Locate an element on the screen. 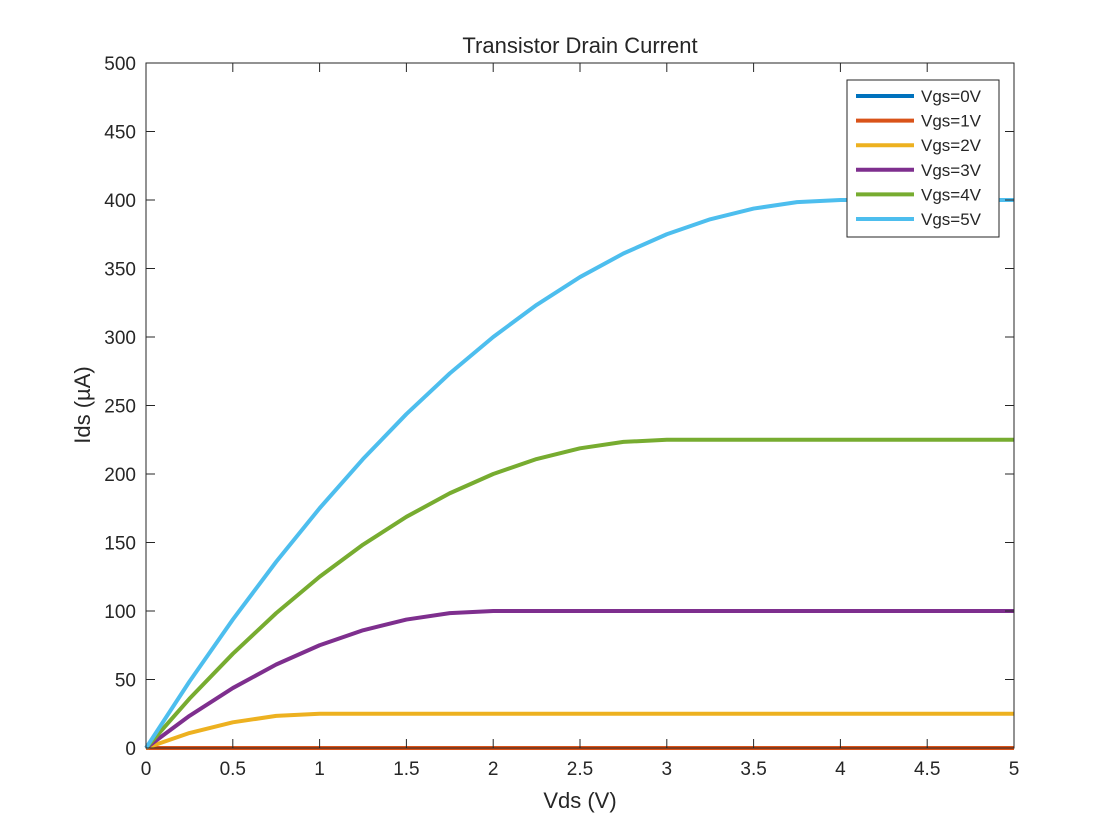  y-tick-label: 0 is located at coordinates (130, 749).